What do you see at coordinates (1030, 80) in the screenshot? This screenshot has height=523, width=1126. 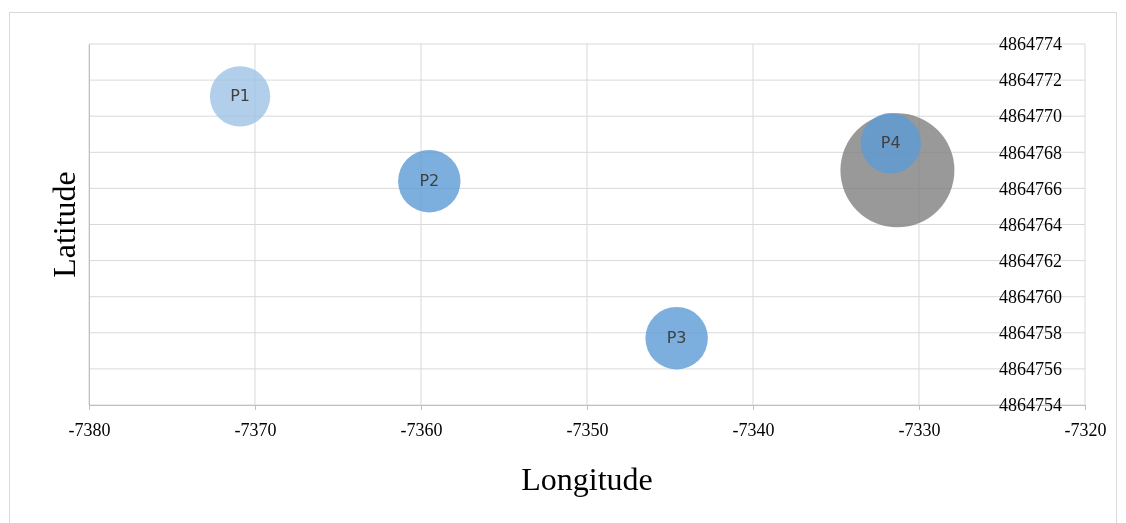 I see `y-tick-label: 4864772` at bounding box center [1030, 80].